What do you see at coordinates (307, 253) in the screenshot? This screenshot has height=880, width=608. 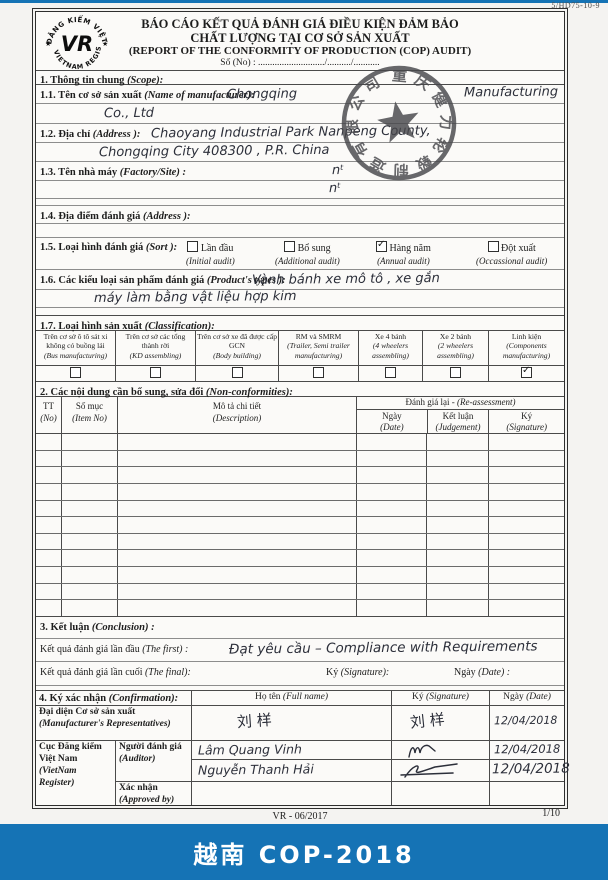 I see `sort-option-additional: Bổ sung (Additional audit)` at bounding box center [307, 253].